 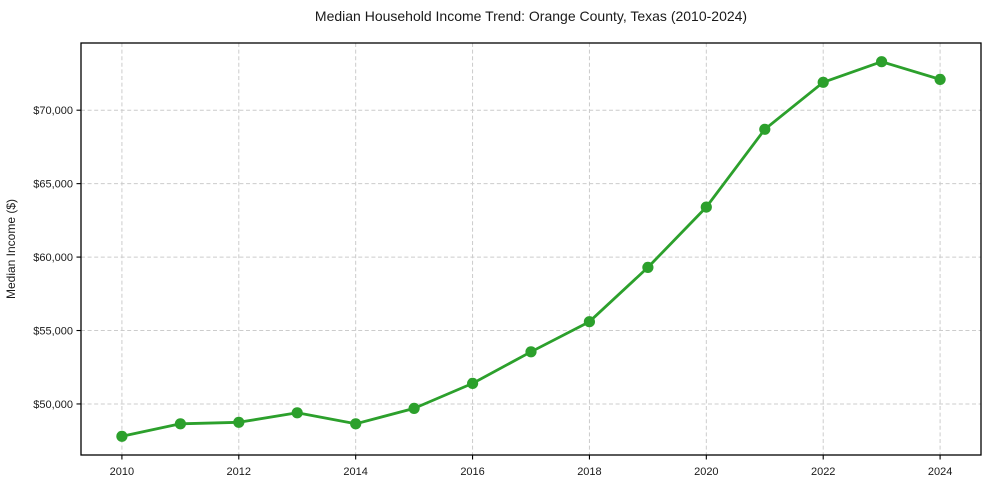 I want to click on x-tick-label-2016: 2016, so click(x=472, y=472).